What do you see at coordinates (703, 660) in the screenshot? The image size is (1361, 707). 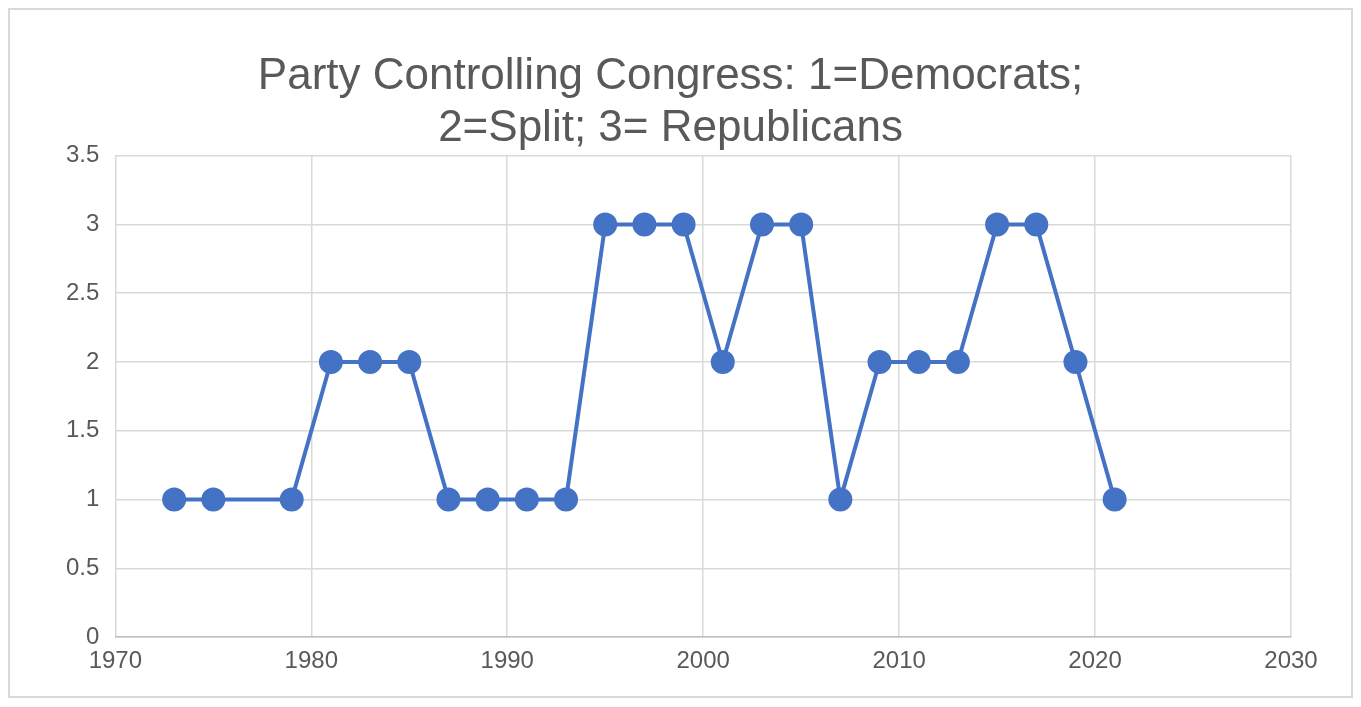 I see `x-tick-label: 2000` at bounding box center [703, 660].